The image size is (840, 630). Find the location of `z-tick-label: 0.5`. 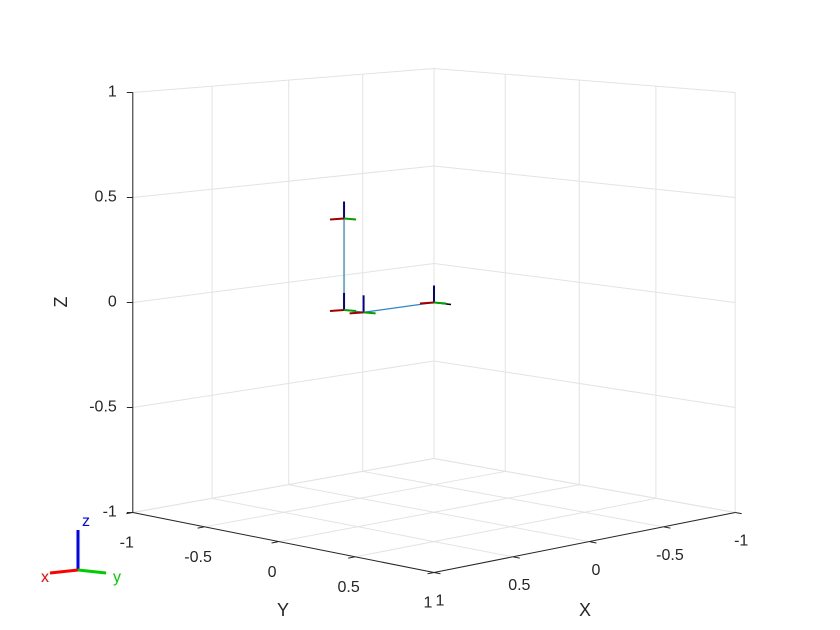

z-tick-label: 0.5 is located at coordinates (106, 197).